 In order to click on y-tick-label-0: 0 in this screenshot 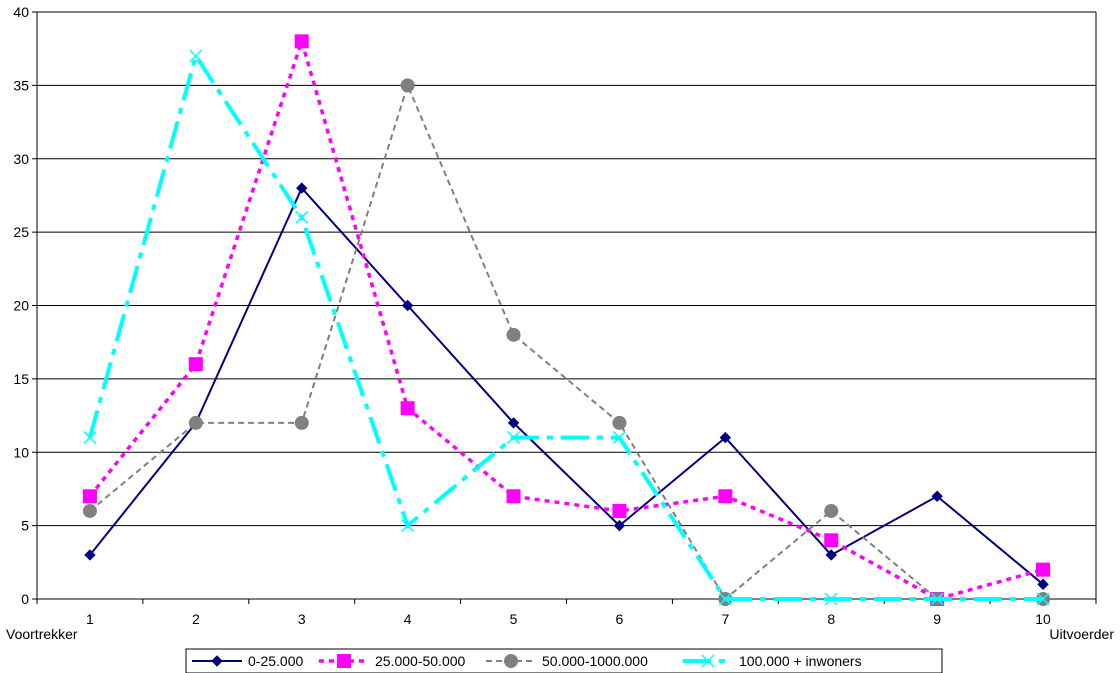, I will do `click(25, 599)`.